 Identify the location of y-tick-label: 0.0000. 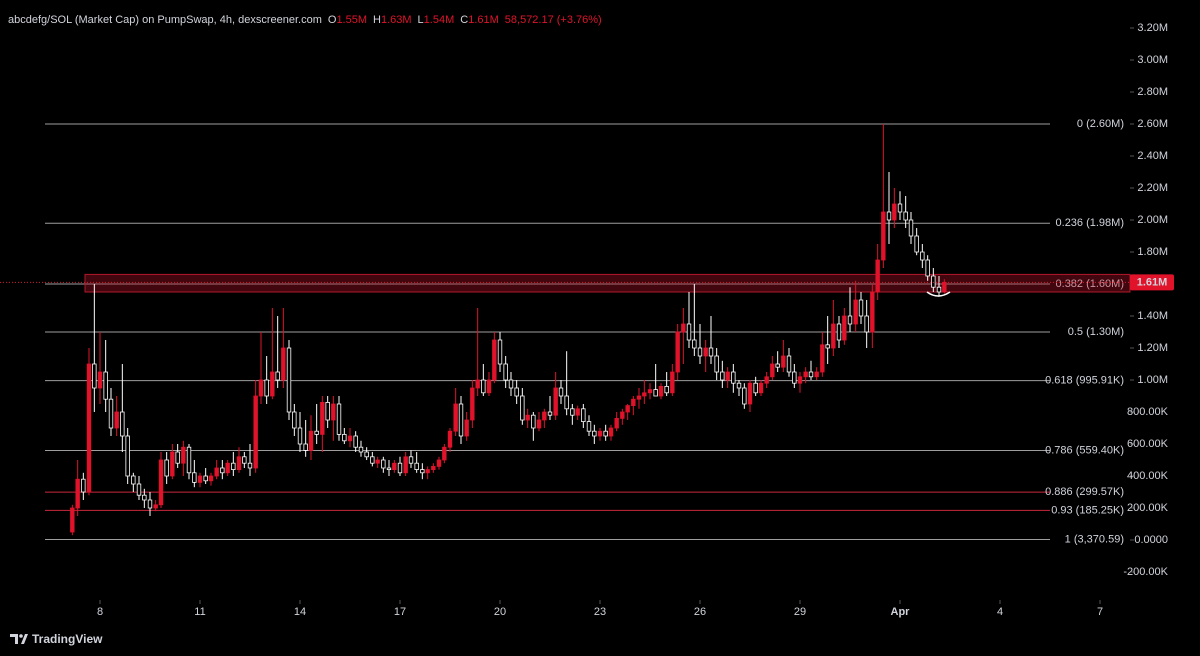
(1151, 540).